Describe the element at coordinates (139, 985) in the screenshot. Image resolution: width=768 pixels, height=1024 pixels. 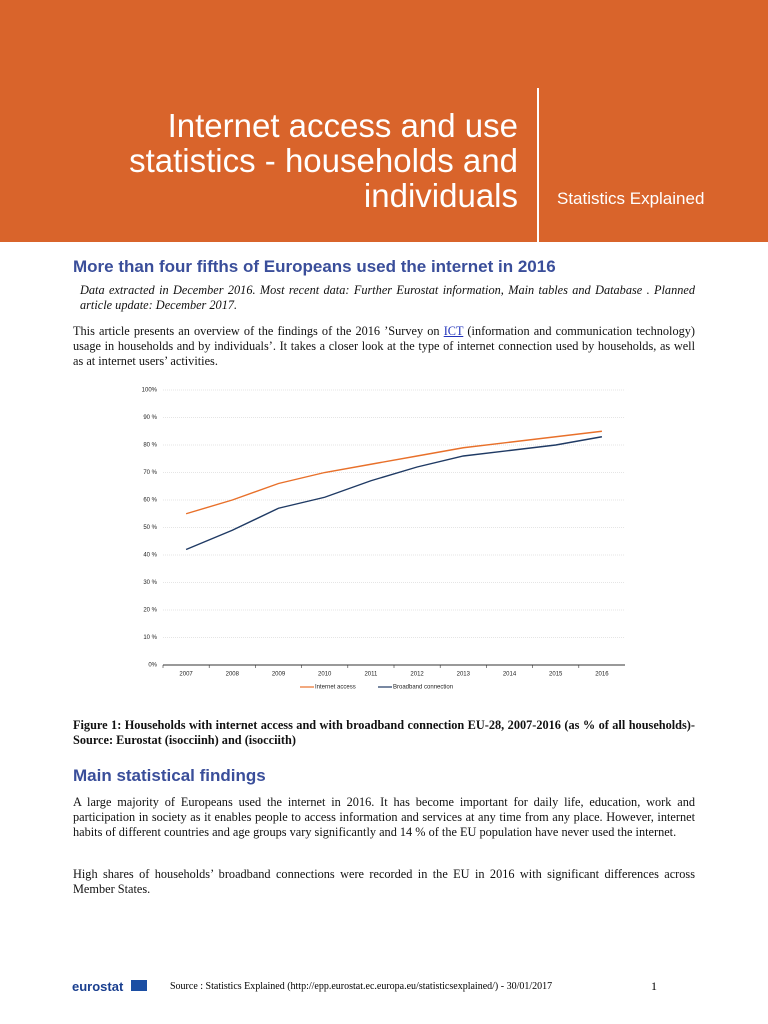
I see `eu-flag` at that location.